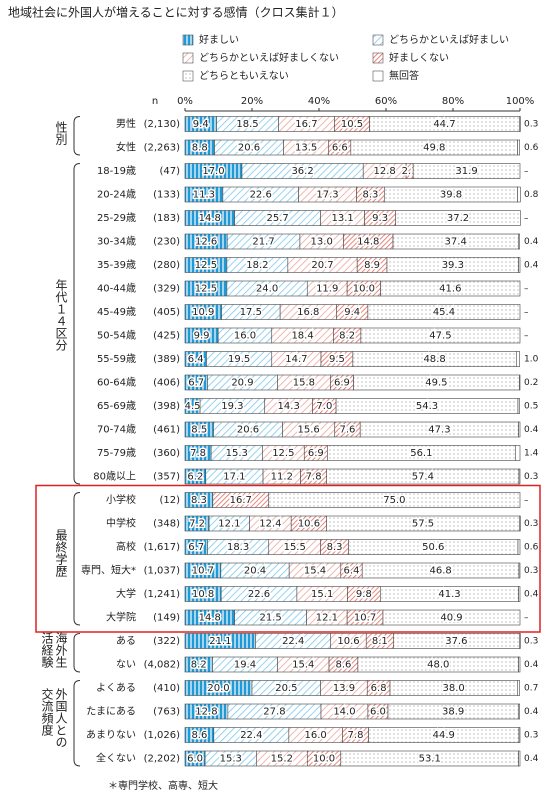  I want to click on value-label: 15.1, so click(322, 594).